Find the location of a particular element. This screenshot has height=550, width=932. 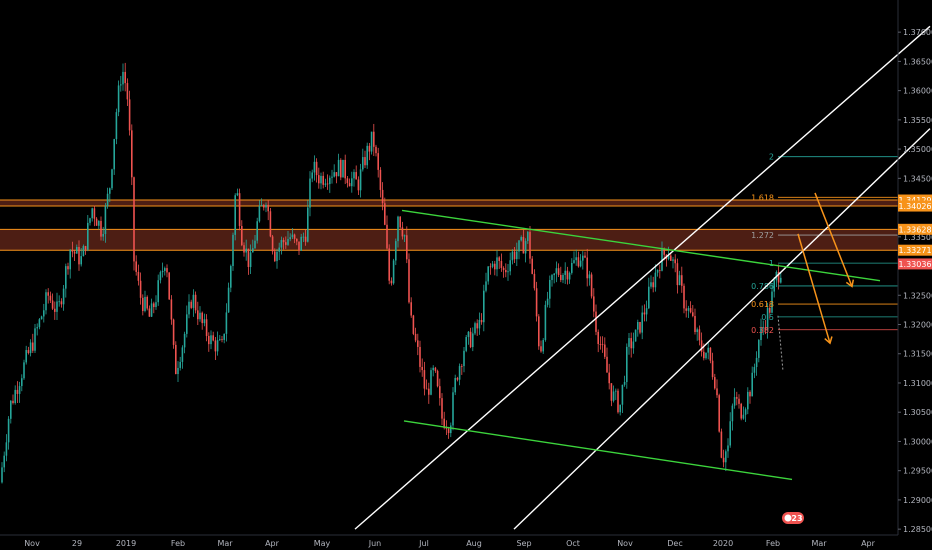

time-axis-label: Dec is located at coordinates (674, 543).